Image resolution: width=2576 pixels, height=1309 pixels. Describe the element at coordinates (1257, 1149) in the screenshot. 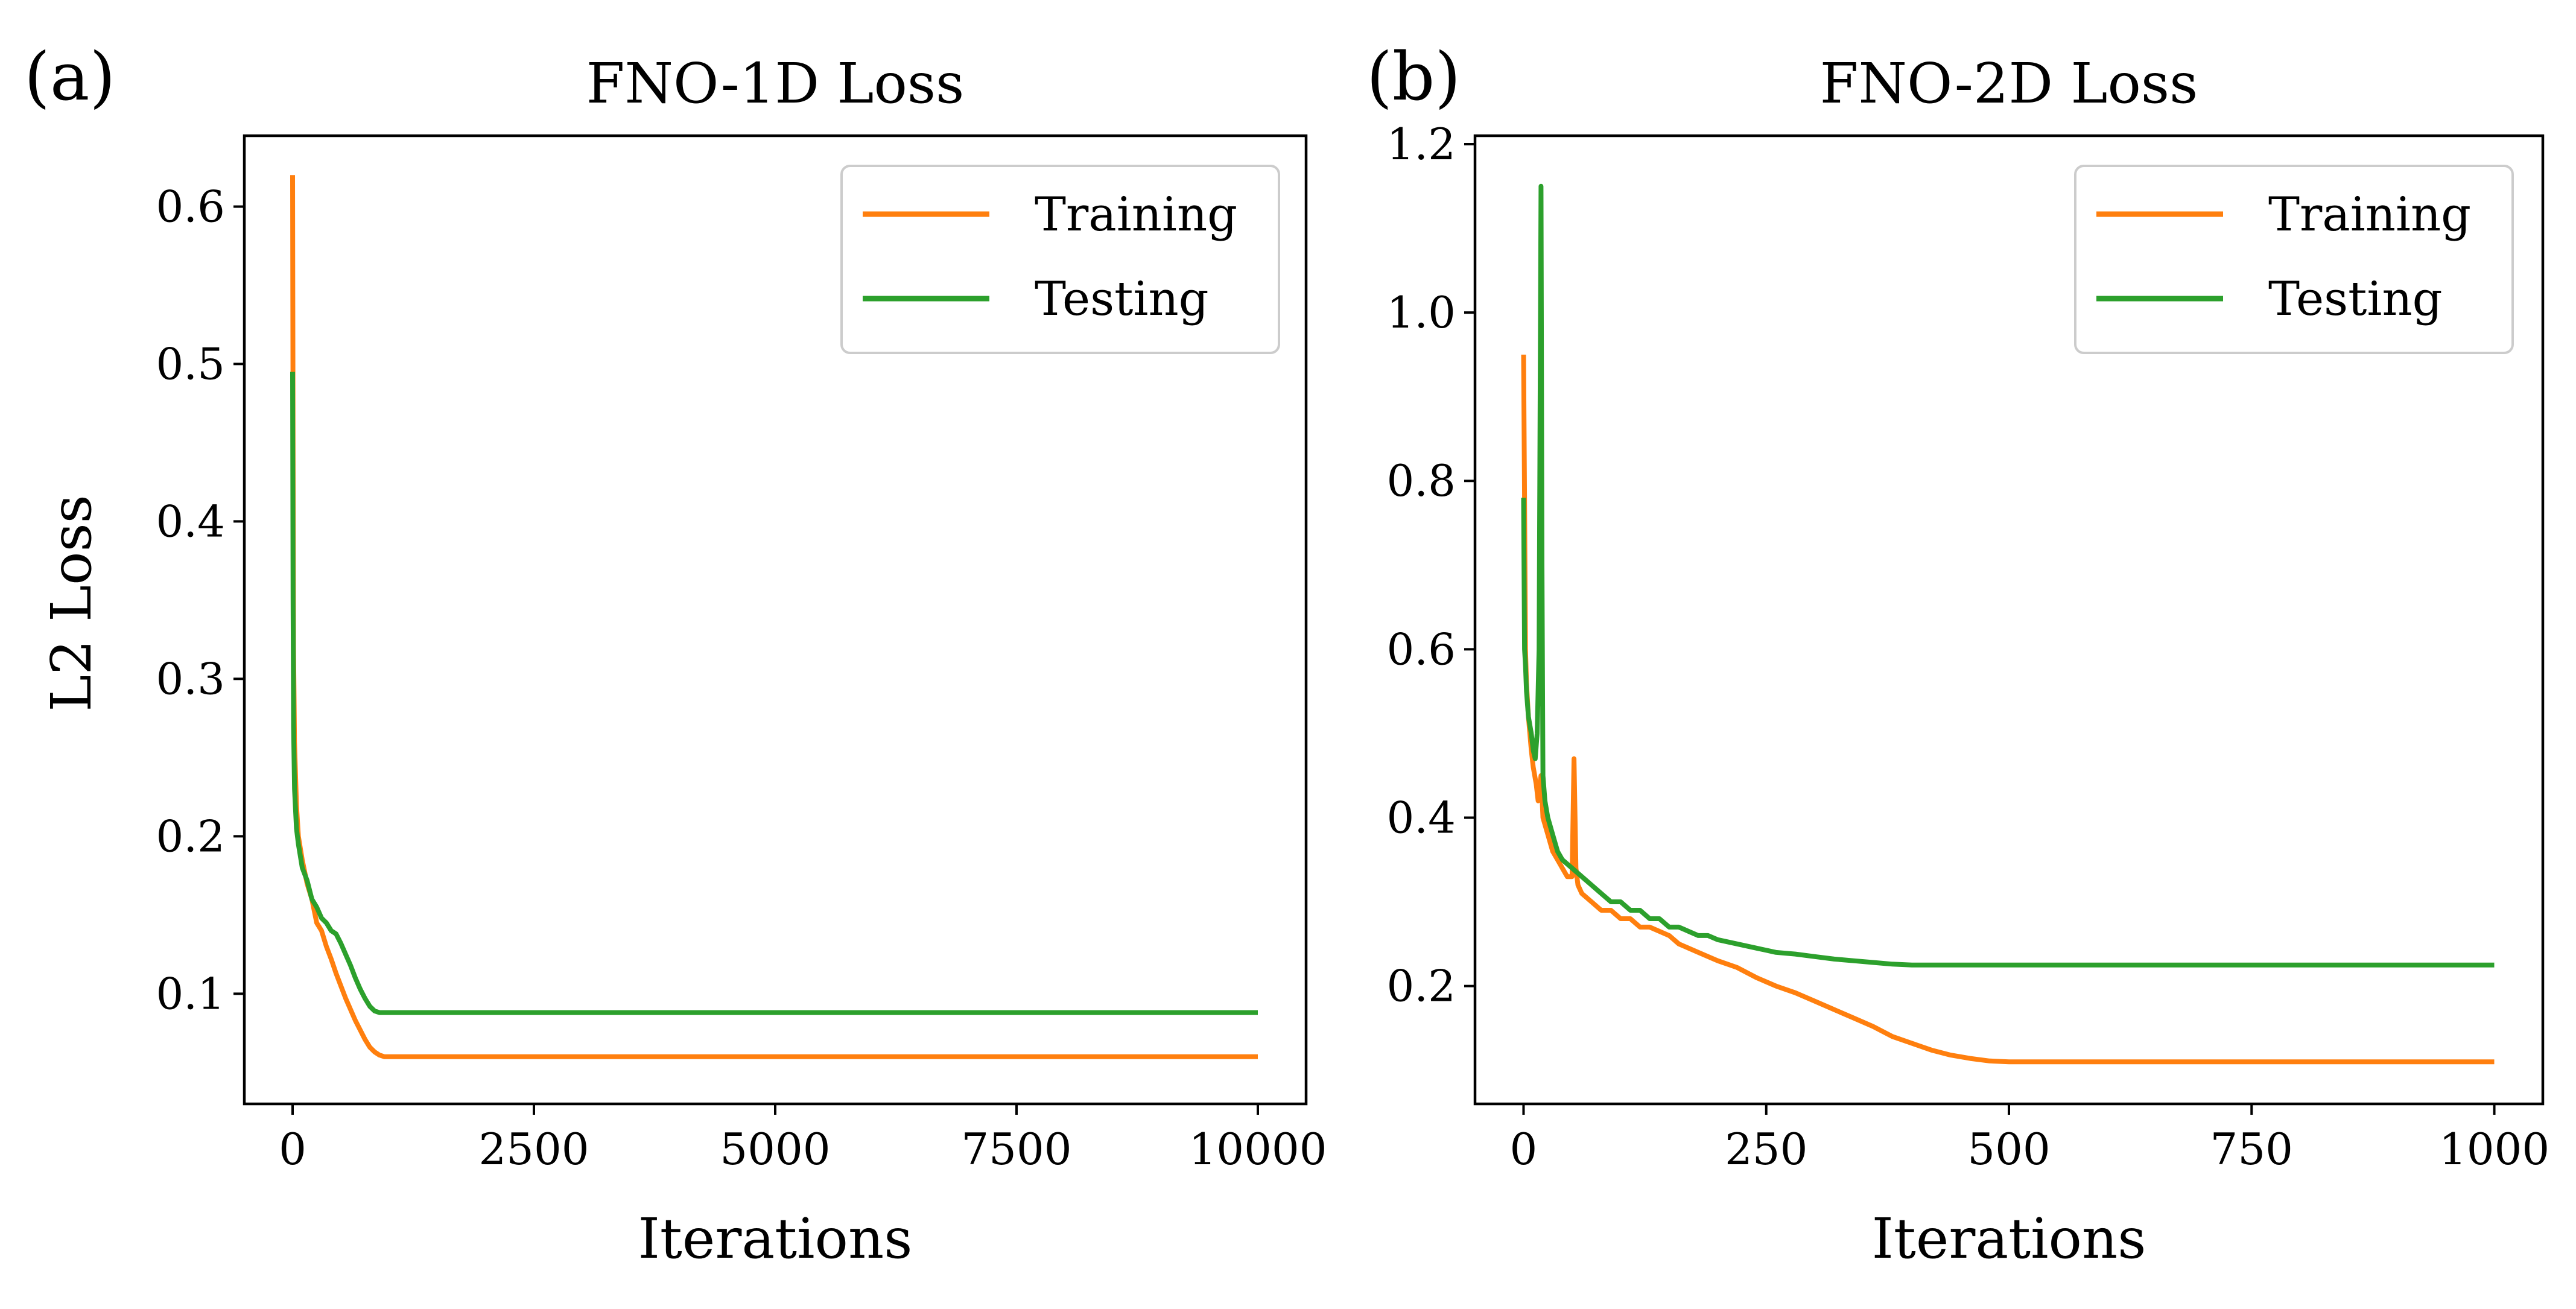

I see `x-tick-label: 10000` at that location.